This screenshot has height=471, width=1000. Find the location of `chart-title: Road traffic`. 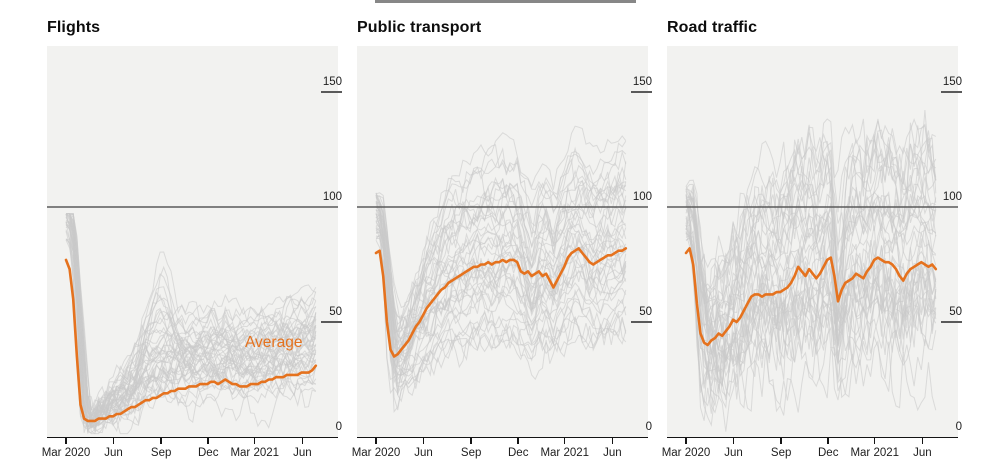

chart-title: Road traffic is located at coordinates (712, 27).